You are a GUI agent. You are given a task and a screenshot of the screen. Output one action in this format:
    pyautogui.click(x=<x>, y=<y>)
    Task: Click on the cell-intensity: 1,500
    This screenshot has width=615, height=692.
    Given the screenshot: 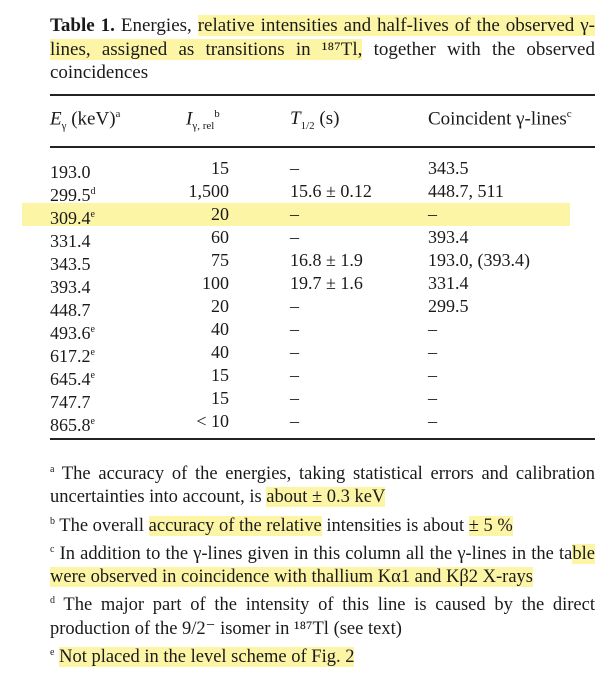 What is the action you would take?
    pyautogui.click(x=209, y=191)
    